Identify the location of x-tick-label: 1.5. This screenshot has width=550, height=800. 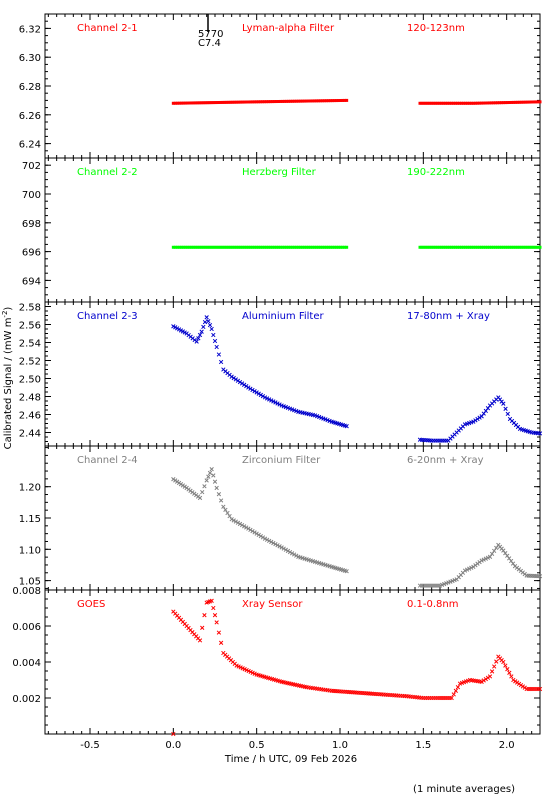
(423, 745).